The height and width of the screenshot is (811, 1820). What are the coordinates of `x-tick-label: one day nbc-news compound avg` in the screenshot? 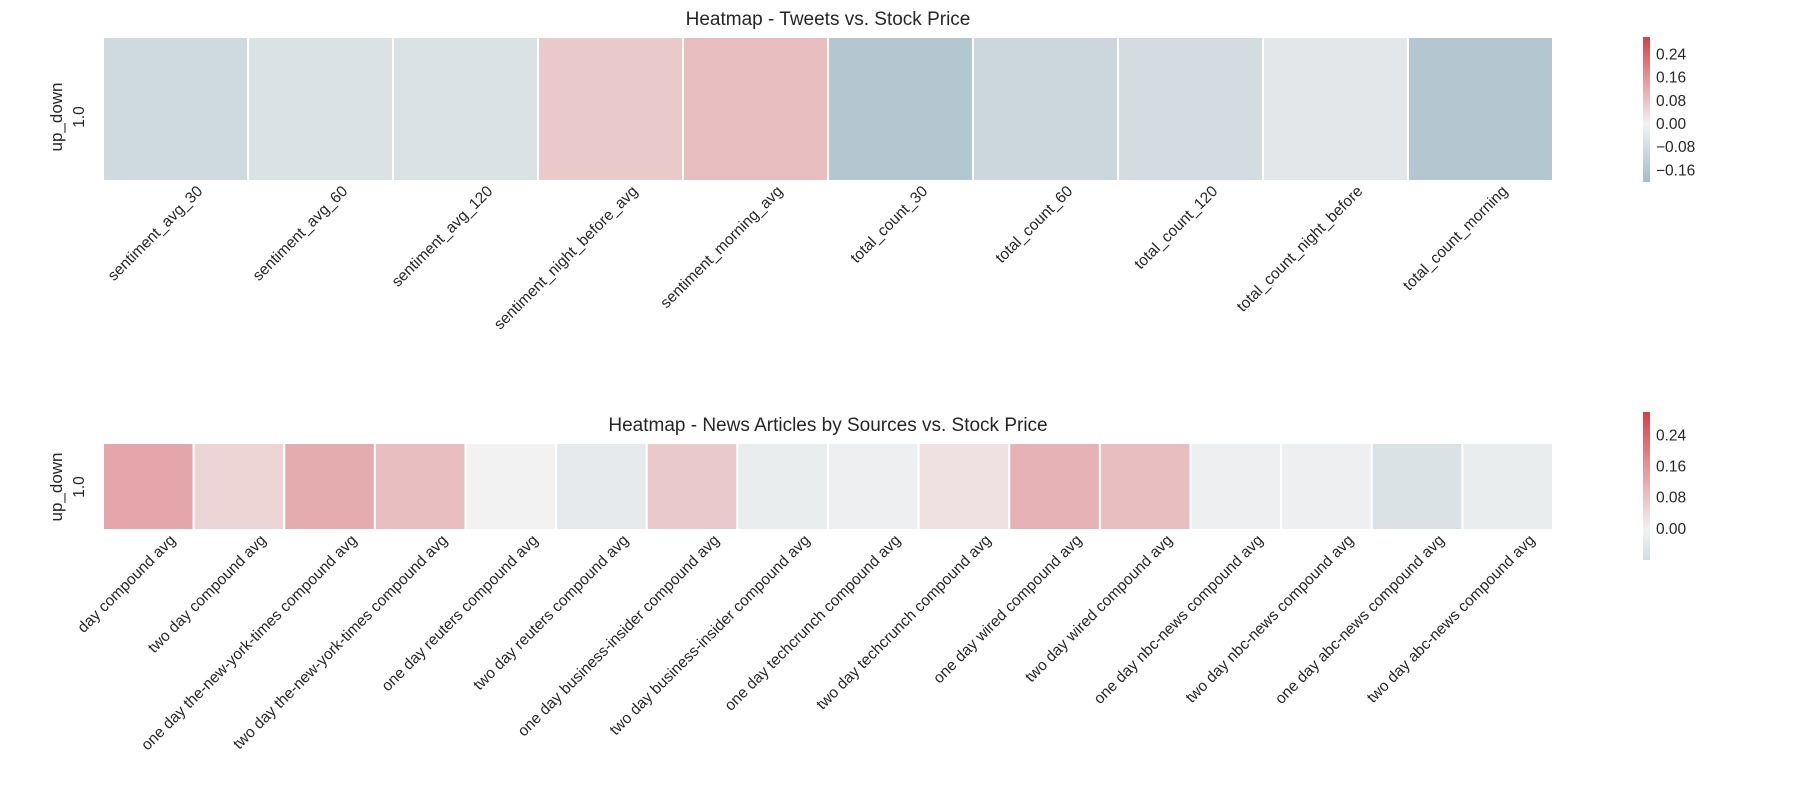 It's located at (1179, 620).